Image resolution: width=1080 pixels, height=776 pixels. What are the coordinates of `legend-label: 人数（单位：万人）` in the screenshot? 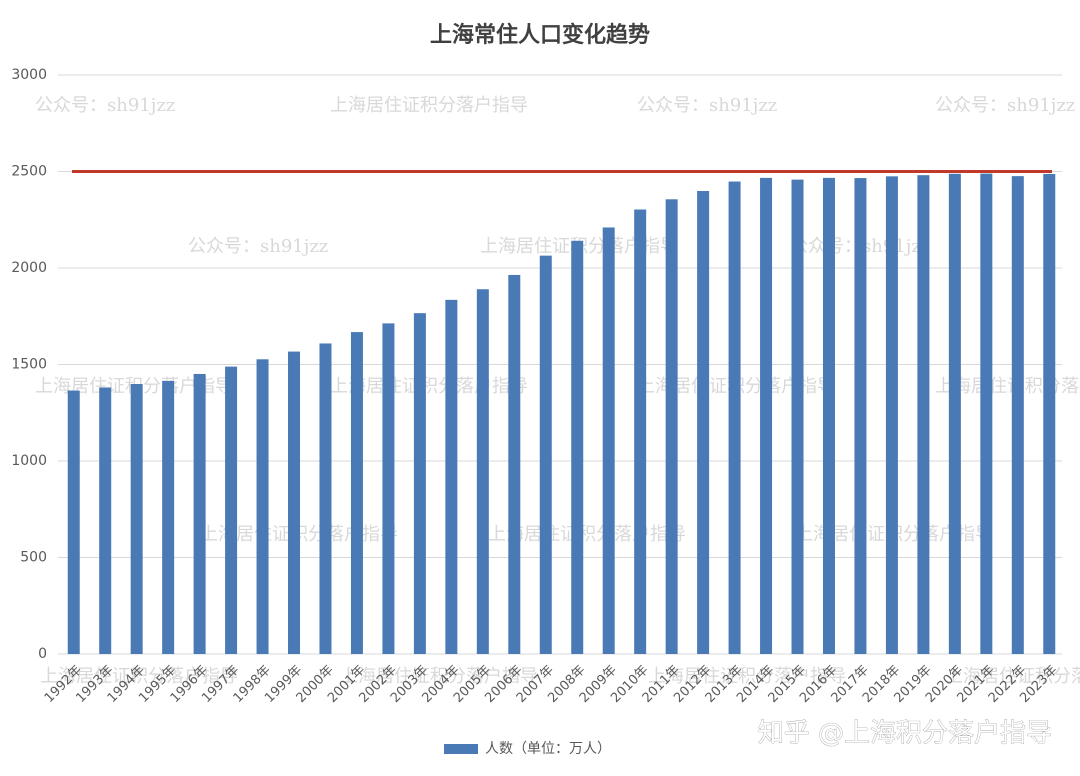 It's located at (548, 749).